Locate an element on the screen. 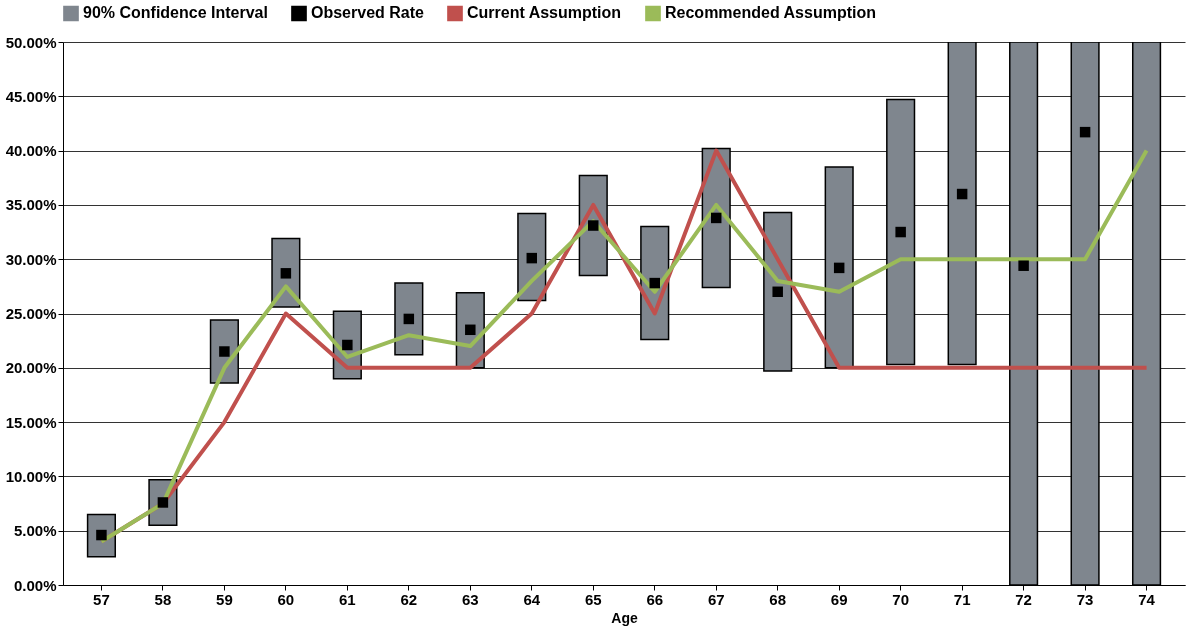 The width and height of the screenshot is (1201, 638). y-tick-label: 10.00% is located at coordinates (31, 476).